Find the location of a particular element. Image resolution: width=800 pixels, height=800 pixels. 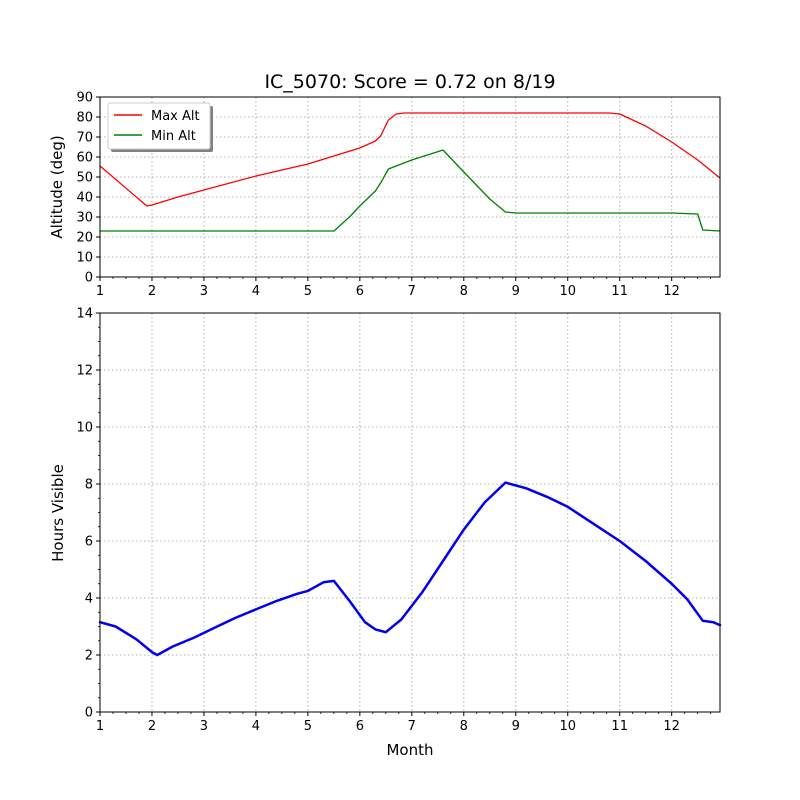

hours-y-tick-label: 12 is located at coordinates (84, 371).